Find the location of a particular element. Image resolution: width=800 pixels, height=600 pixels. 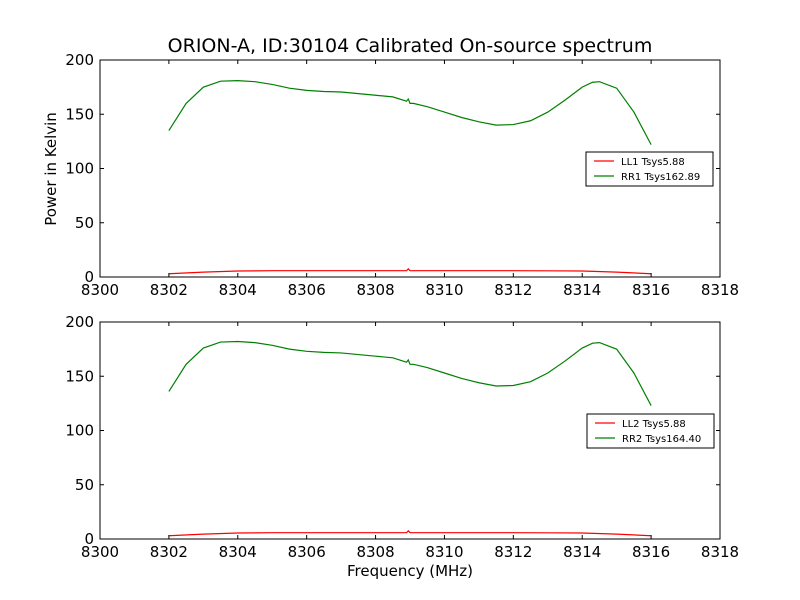

legend-label: LL1 Tsys5.88 is located at coordinates (653, 162).